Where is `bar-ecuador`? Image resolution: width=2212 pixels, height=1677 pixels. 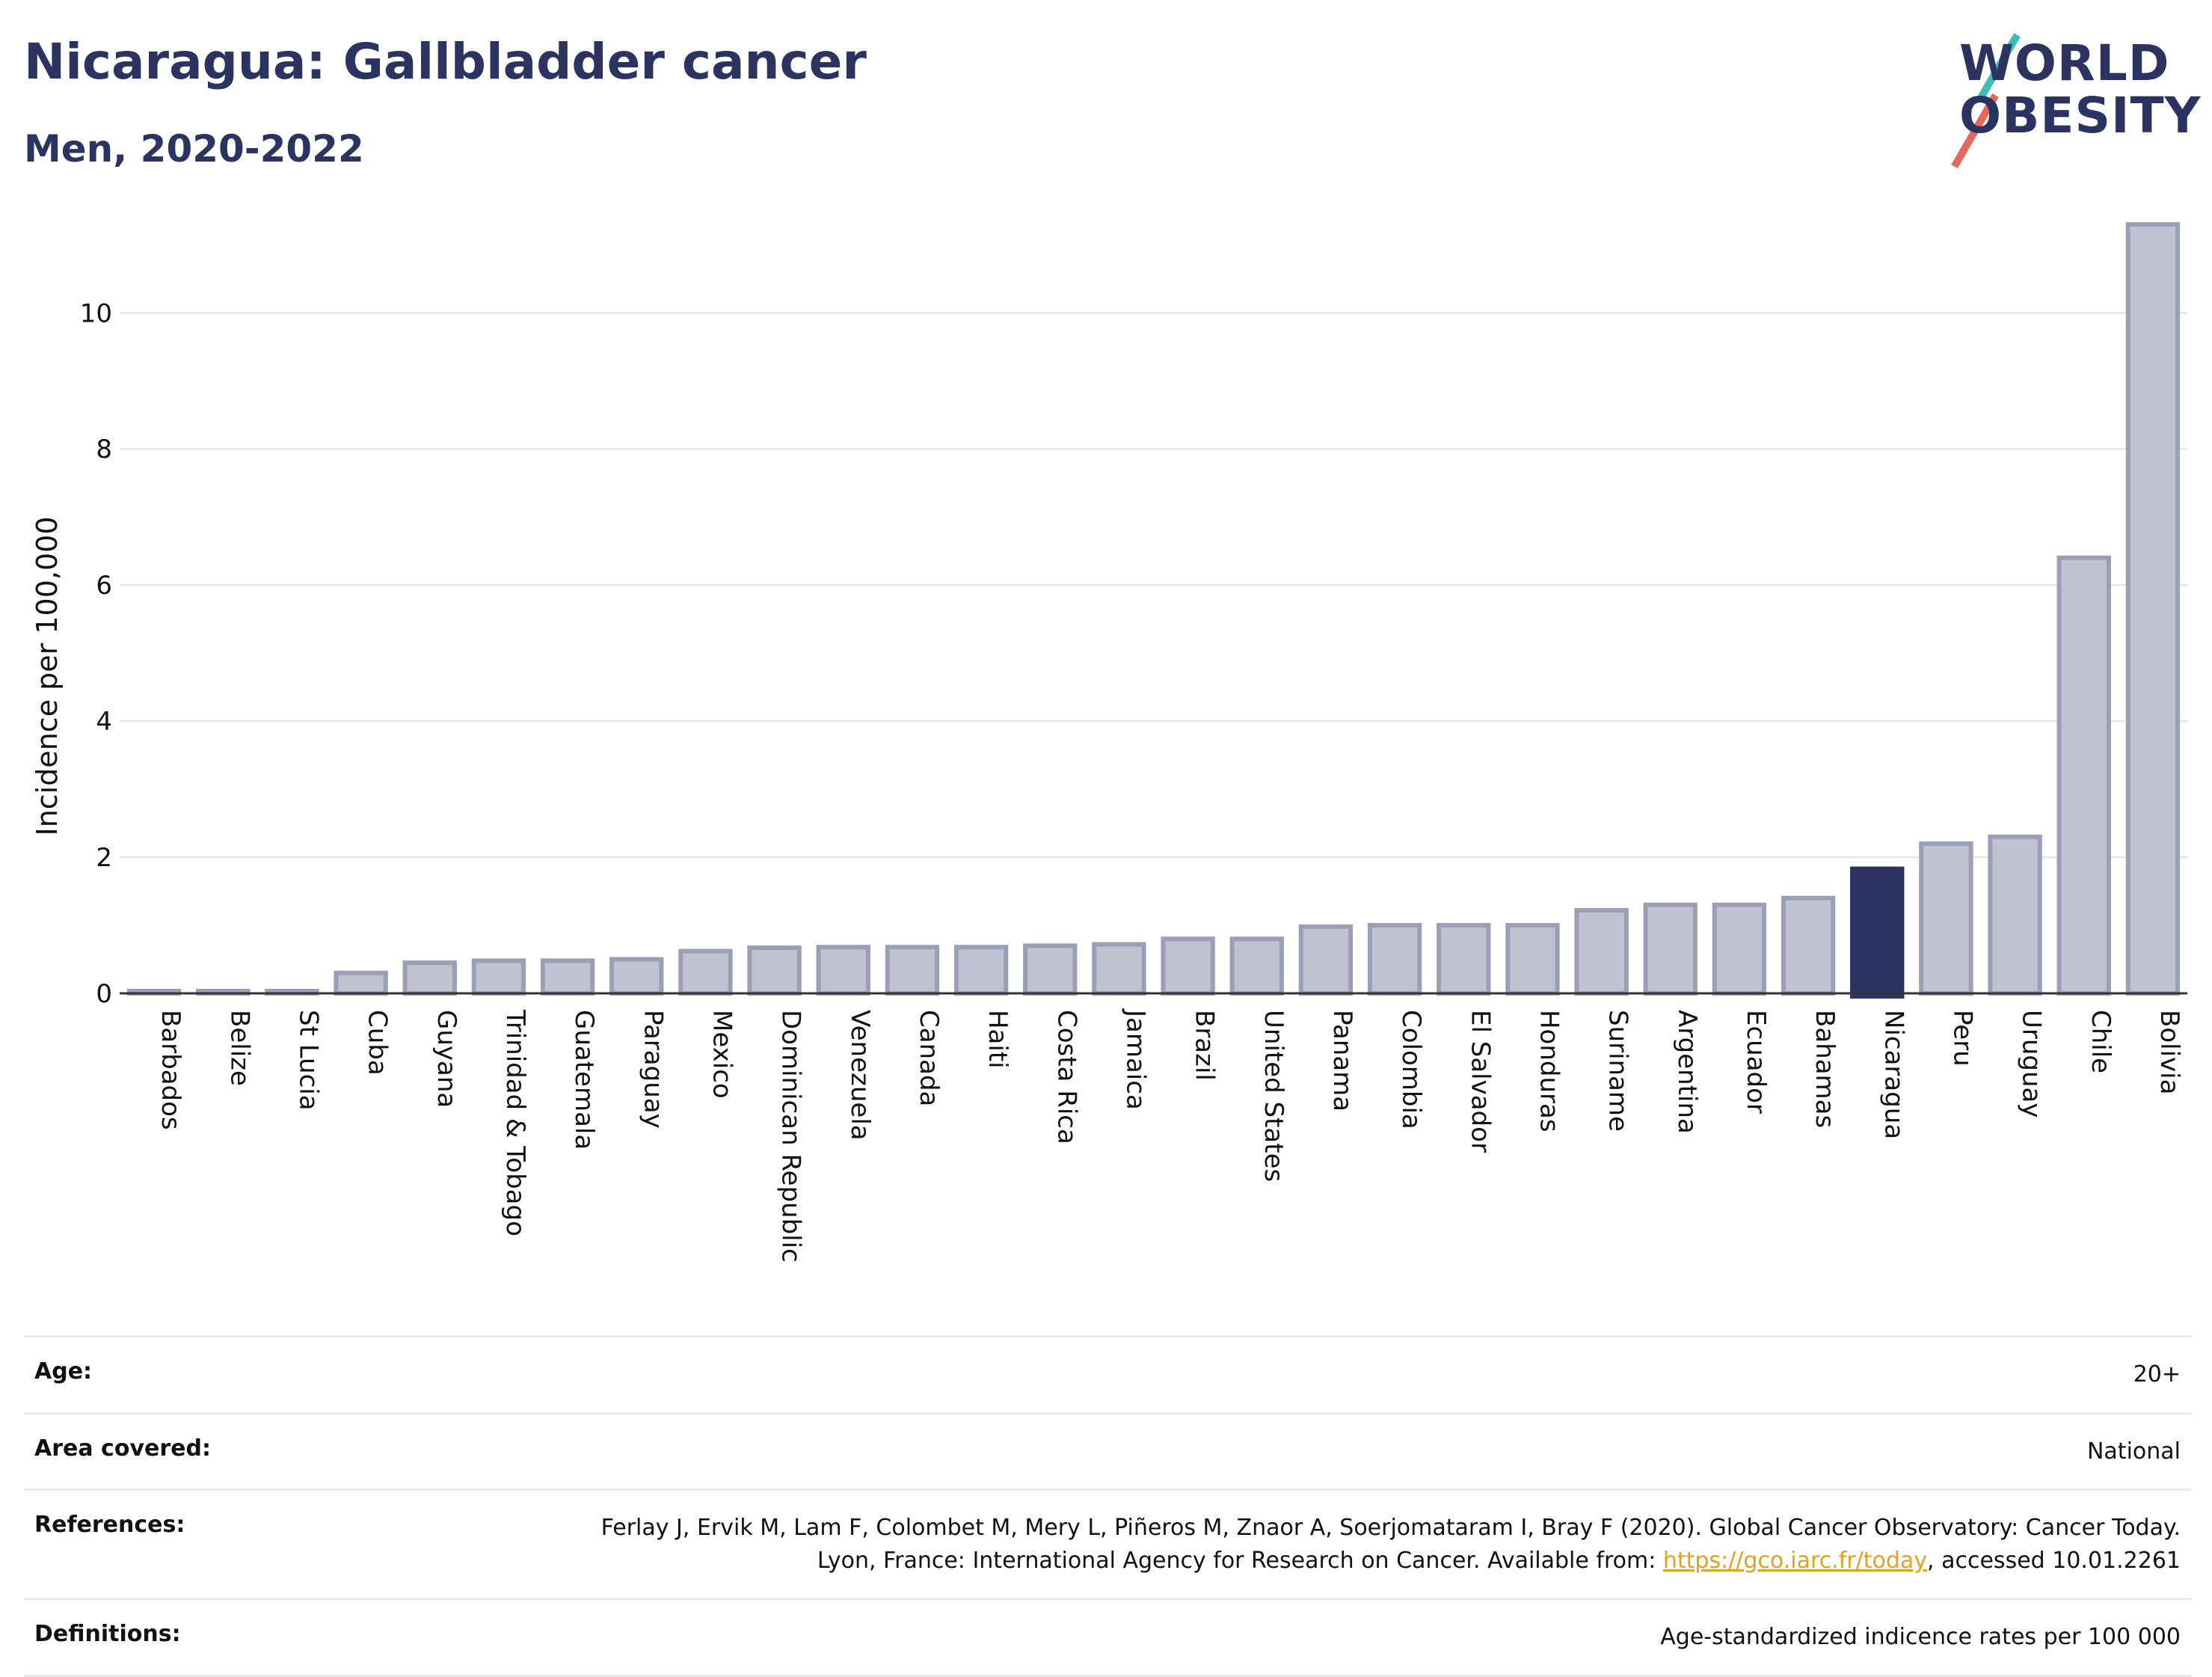
bar-ecuador is located at coordinates (1739, 949).